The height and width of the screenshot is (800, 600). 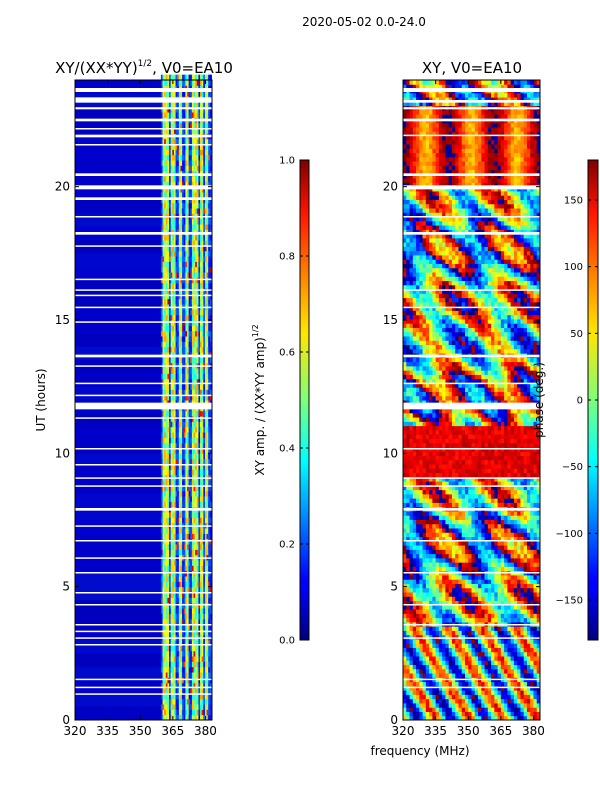 I want to click on flagged-gap, so click(x=143, y=307).